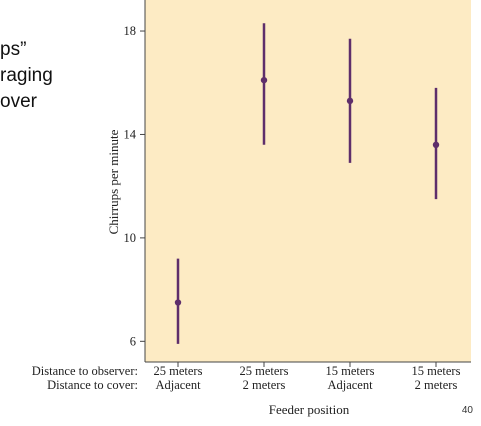 The height and width of the screenshot is (426, 481). I want to click on y-tick-label: 14, so click(130, 134).